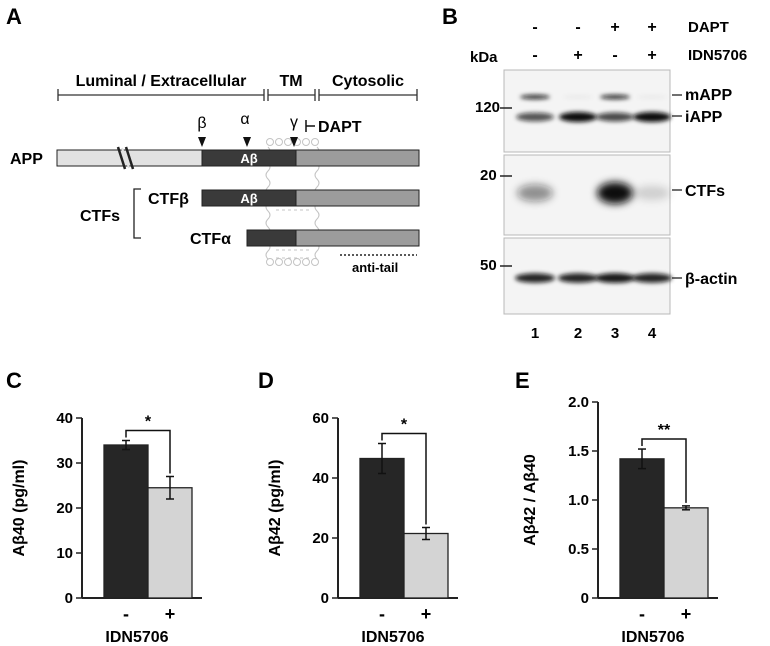 The image size is (770, 646). What do you see at coordinates (487, 107) in the screenshot?
I see `marker-120: 120` at bounding box center [487, 107].